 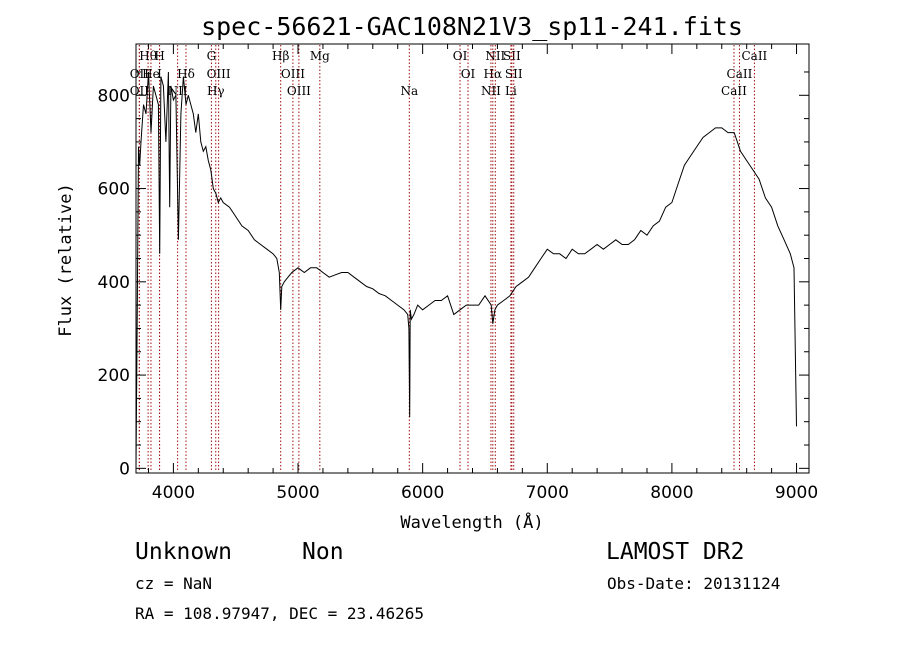 I want to click on object-class: Unknown, so click(x=183, y=552).